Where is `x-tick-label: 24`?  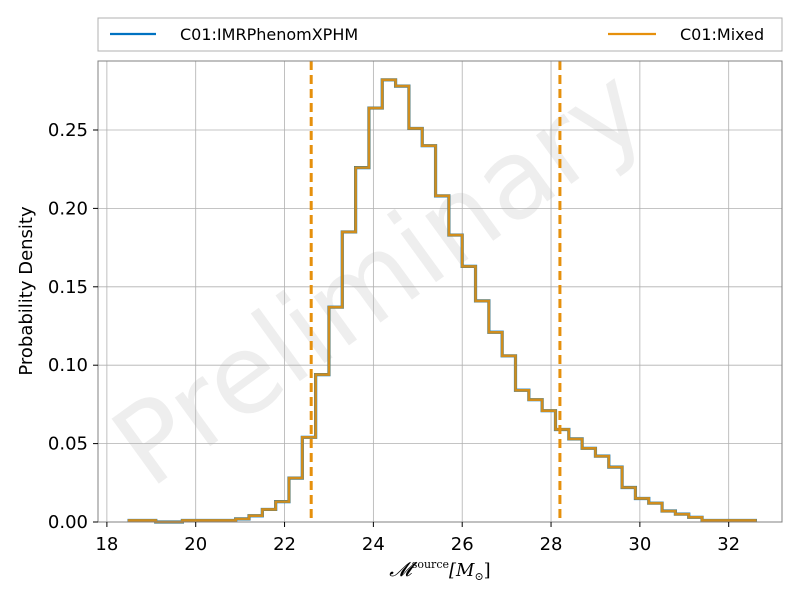
x-tick-label: 24 is located at coordinates (373, 544).